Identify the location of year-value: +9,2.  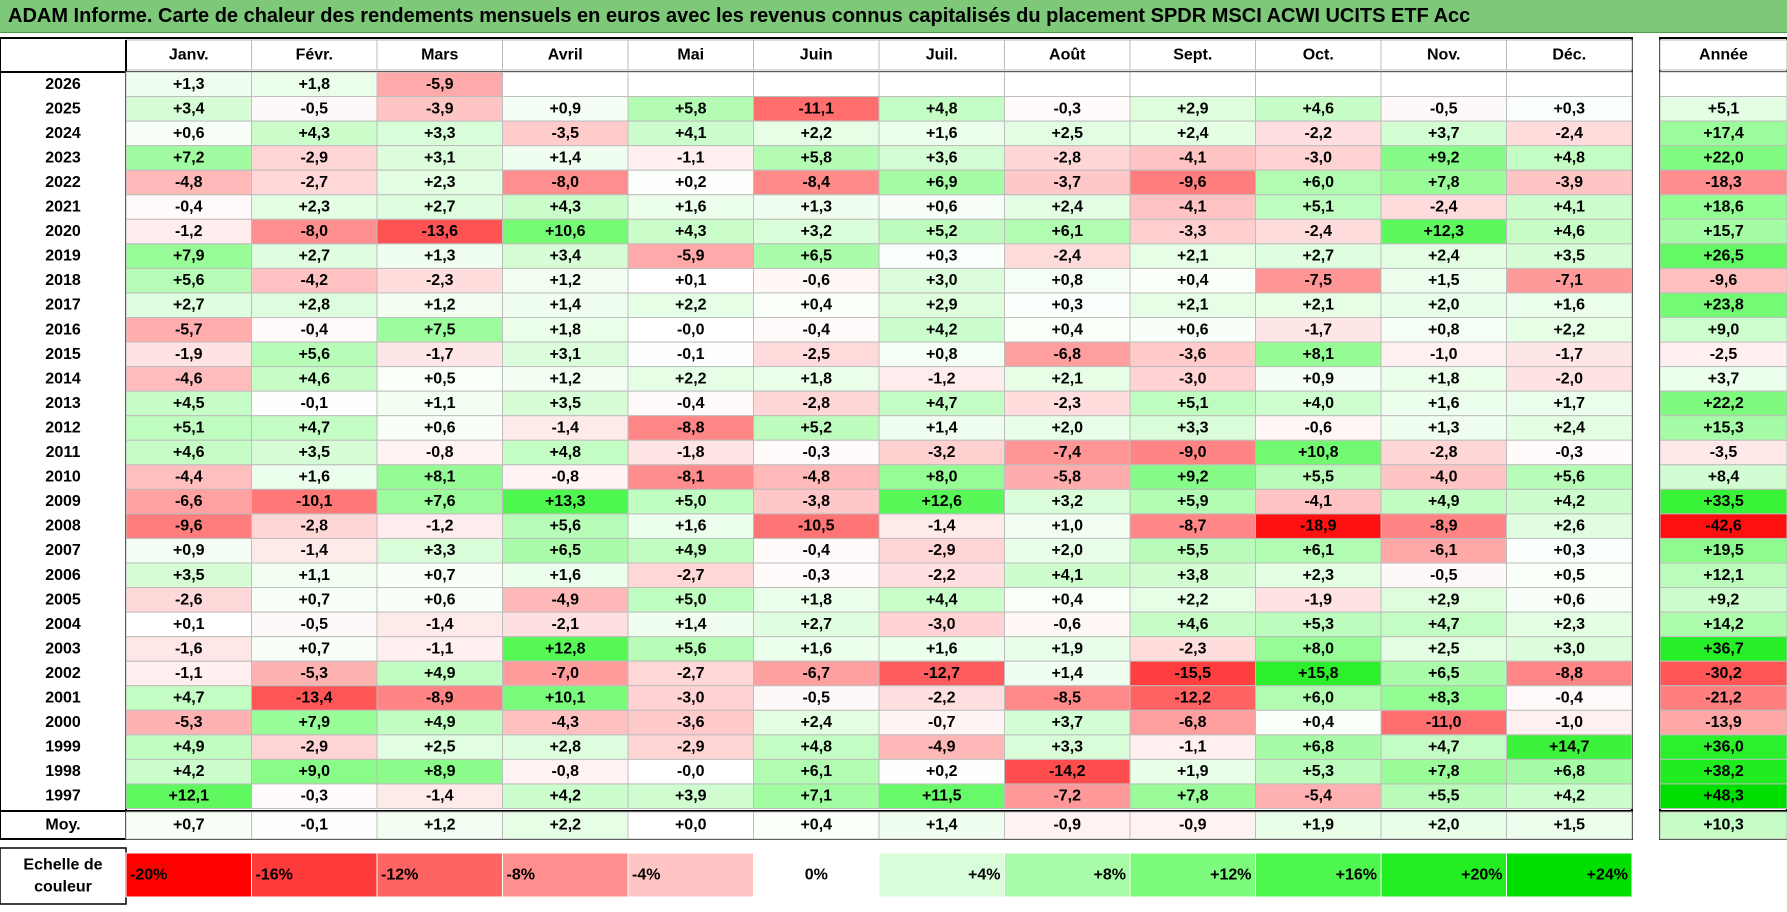
(1724, 599).